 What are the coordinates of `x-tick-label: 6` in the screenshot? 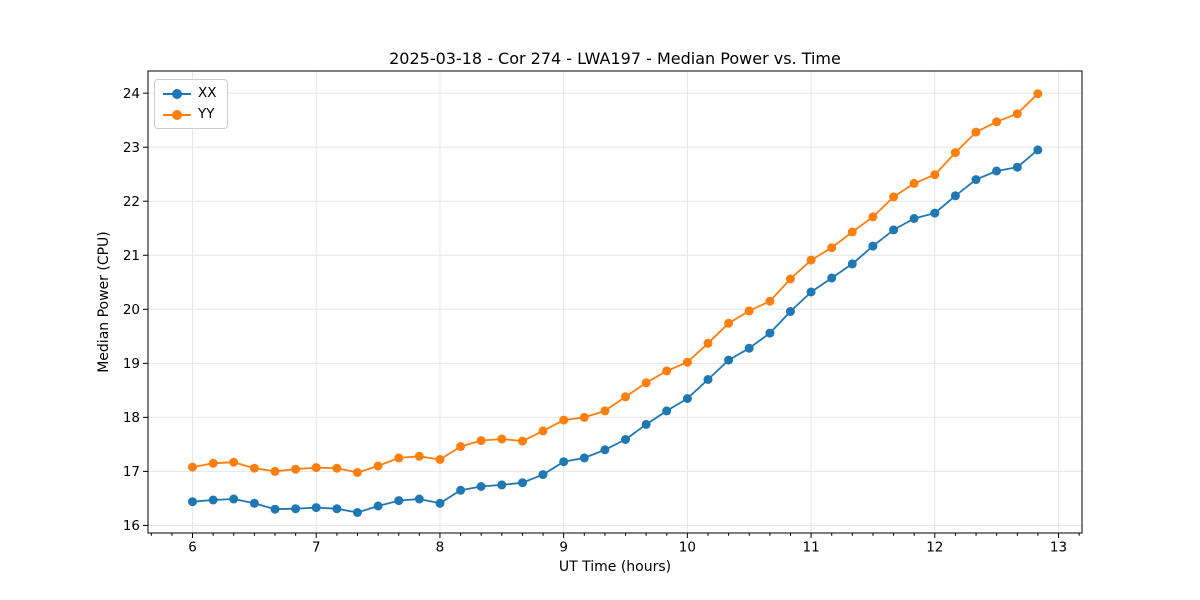 It's located at (192, 548).